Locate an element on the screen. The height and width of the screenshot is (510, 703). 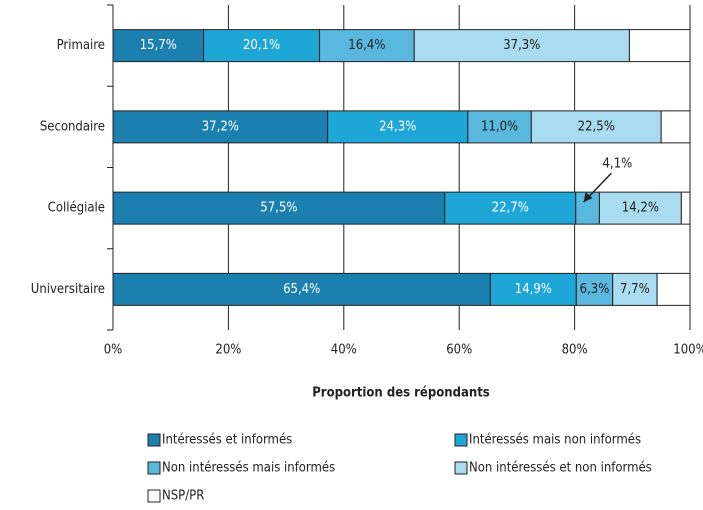
legend-label: Intéressés mais non informés is located at coordinates (555, 440).